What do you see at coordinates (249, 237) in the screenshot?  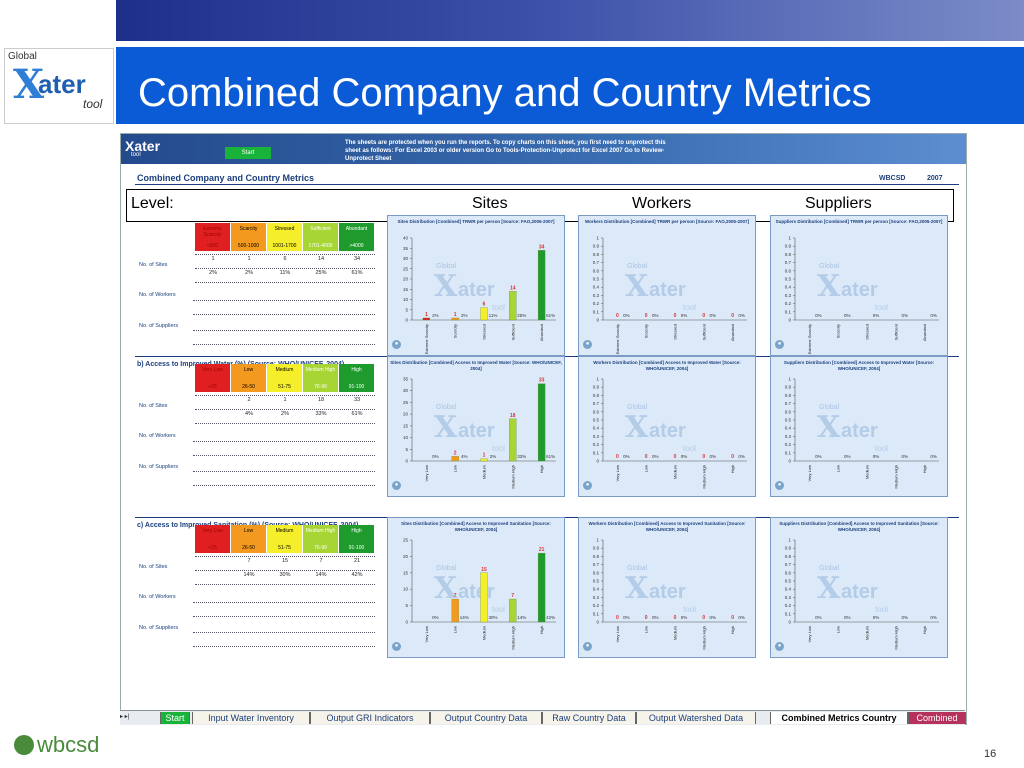 I see `category-header-cell: Scarcity 500-1000` at bounding box center [249, 237].